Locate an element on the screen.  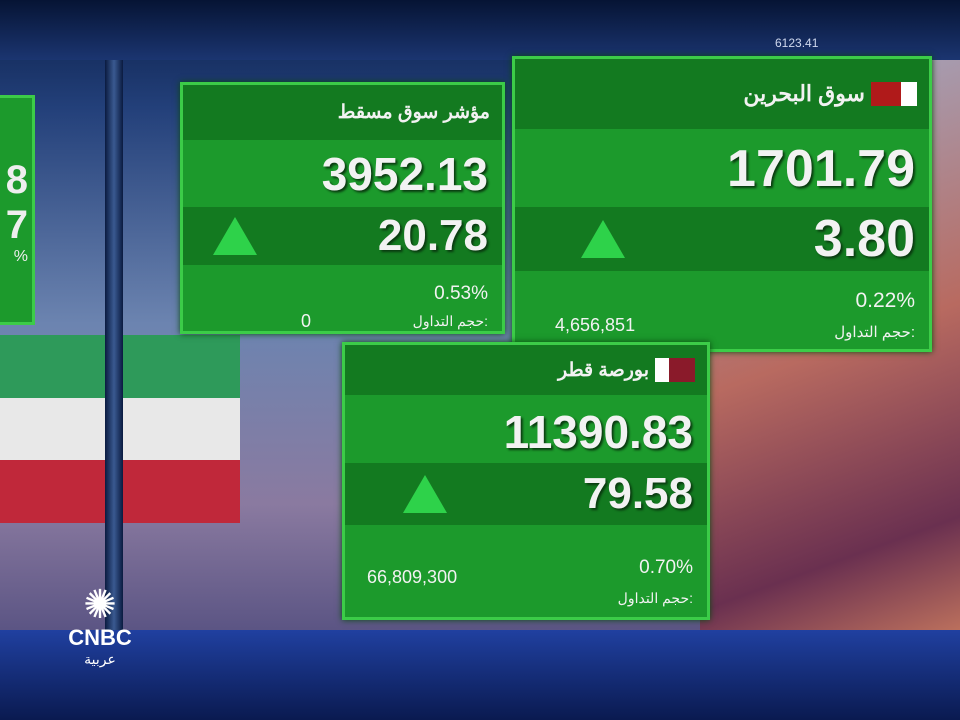
partial-card: 8 7 % is located at coordinates (17, 210).